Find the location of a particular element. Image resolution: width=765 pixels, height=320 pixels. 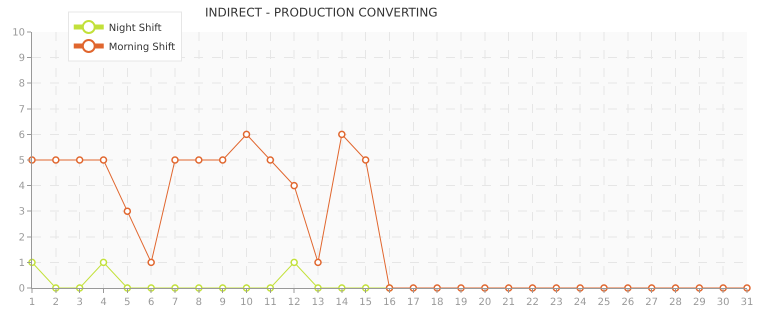

x-tick-label: 5 is located at coordinates (127, 302).